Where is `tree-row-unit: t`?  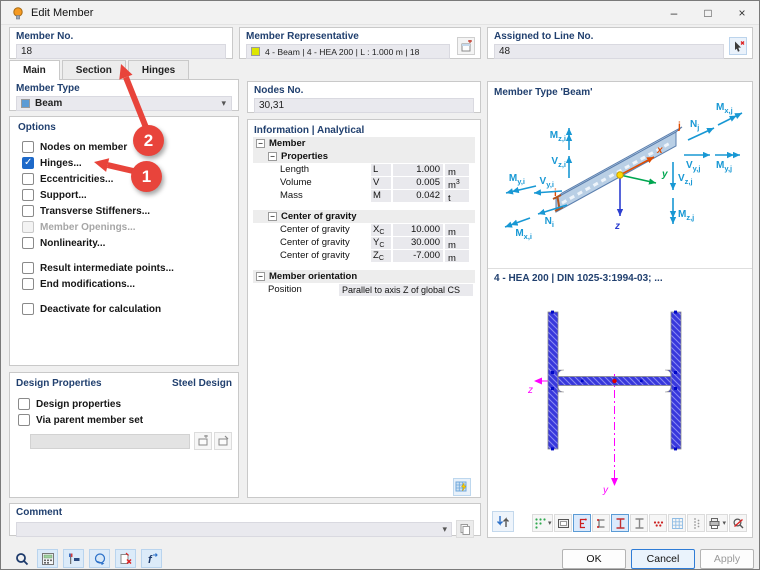
tree-row-unit: t is located at coordinates (457, 196).